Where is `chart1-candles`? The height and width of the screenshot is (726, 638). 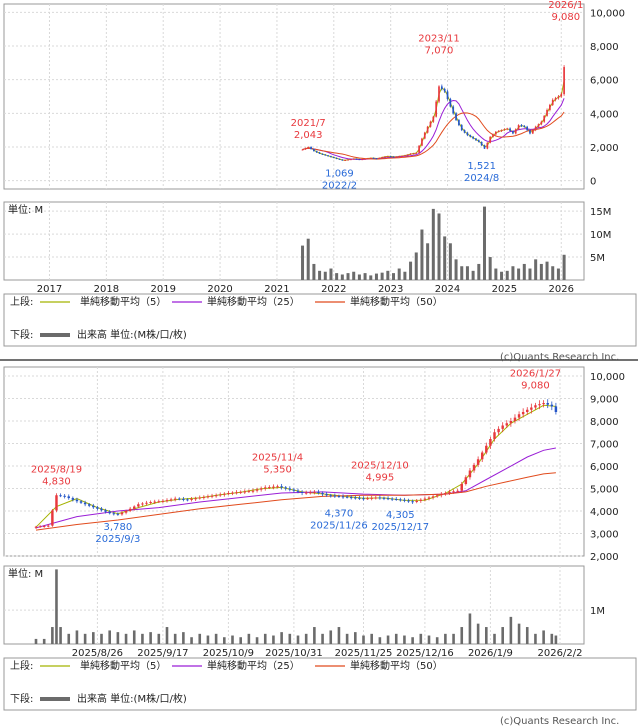
chart1-candles is located at coordinates (433, 113).